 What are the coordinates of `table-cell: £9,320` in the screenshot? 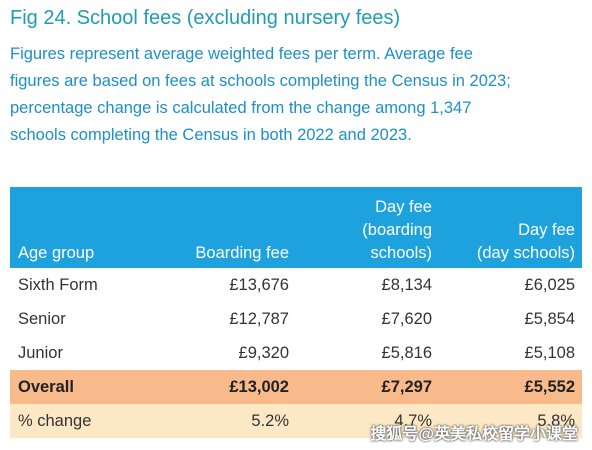 It's located at (263, 352).